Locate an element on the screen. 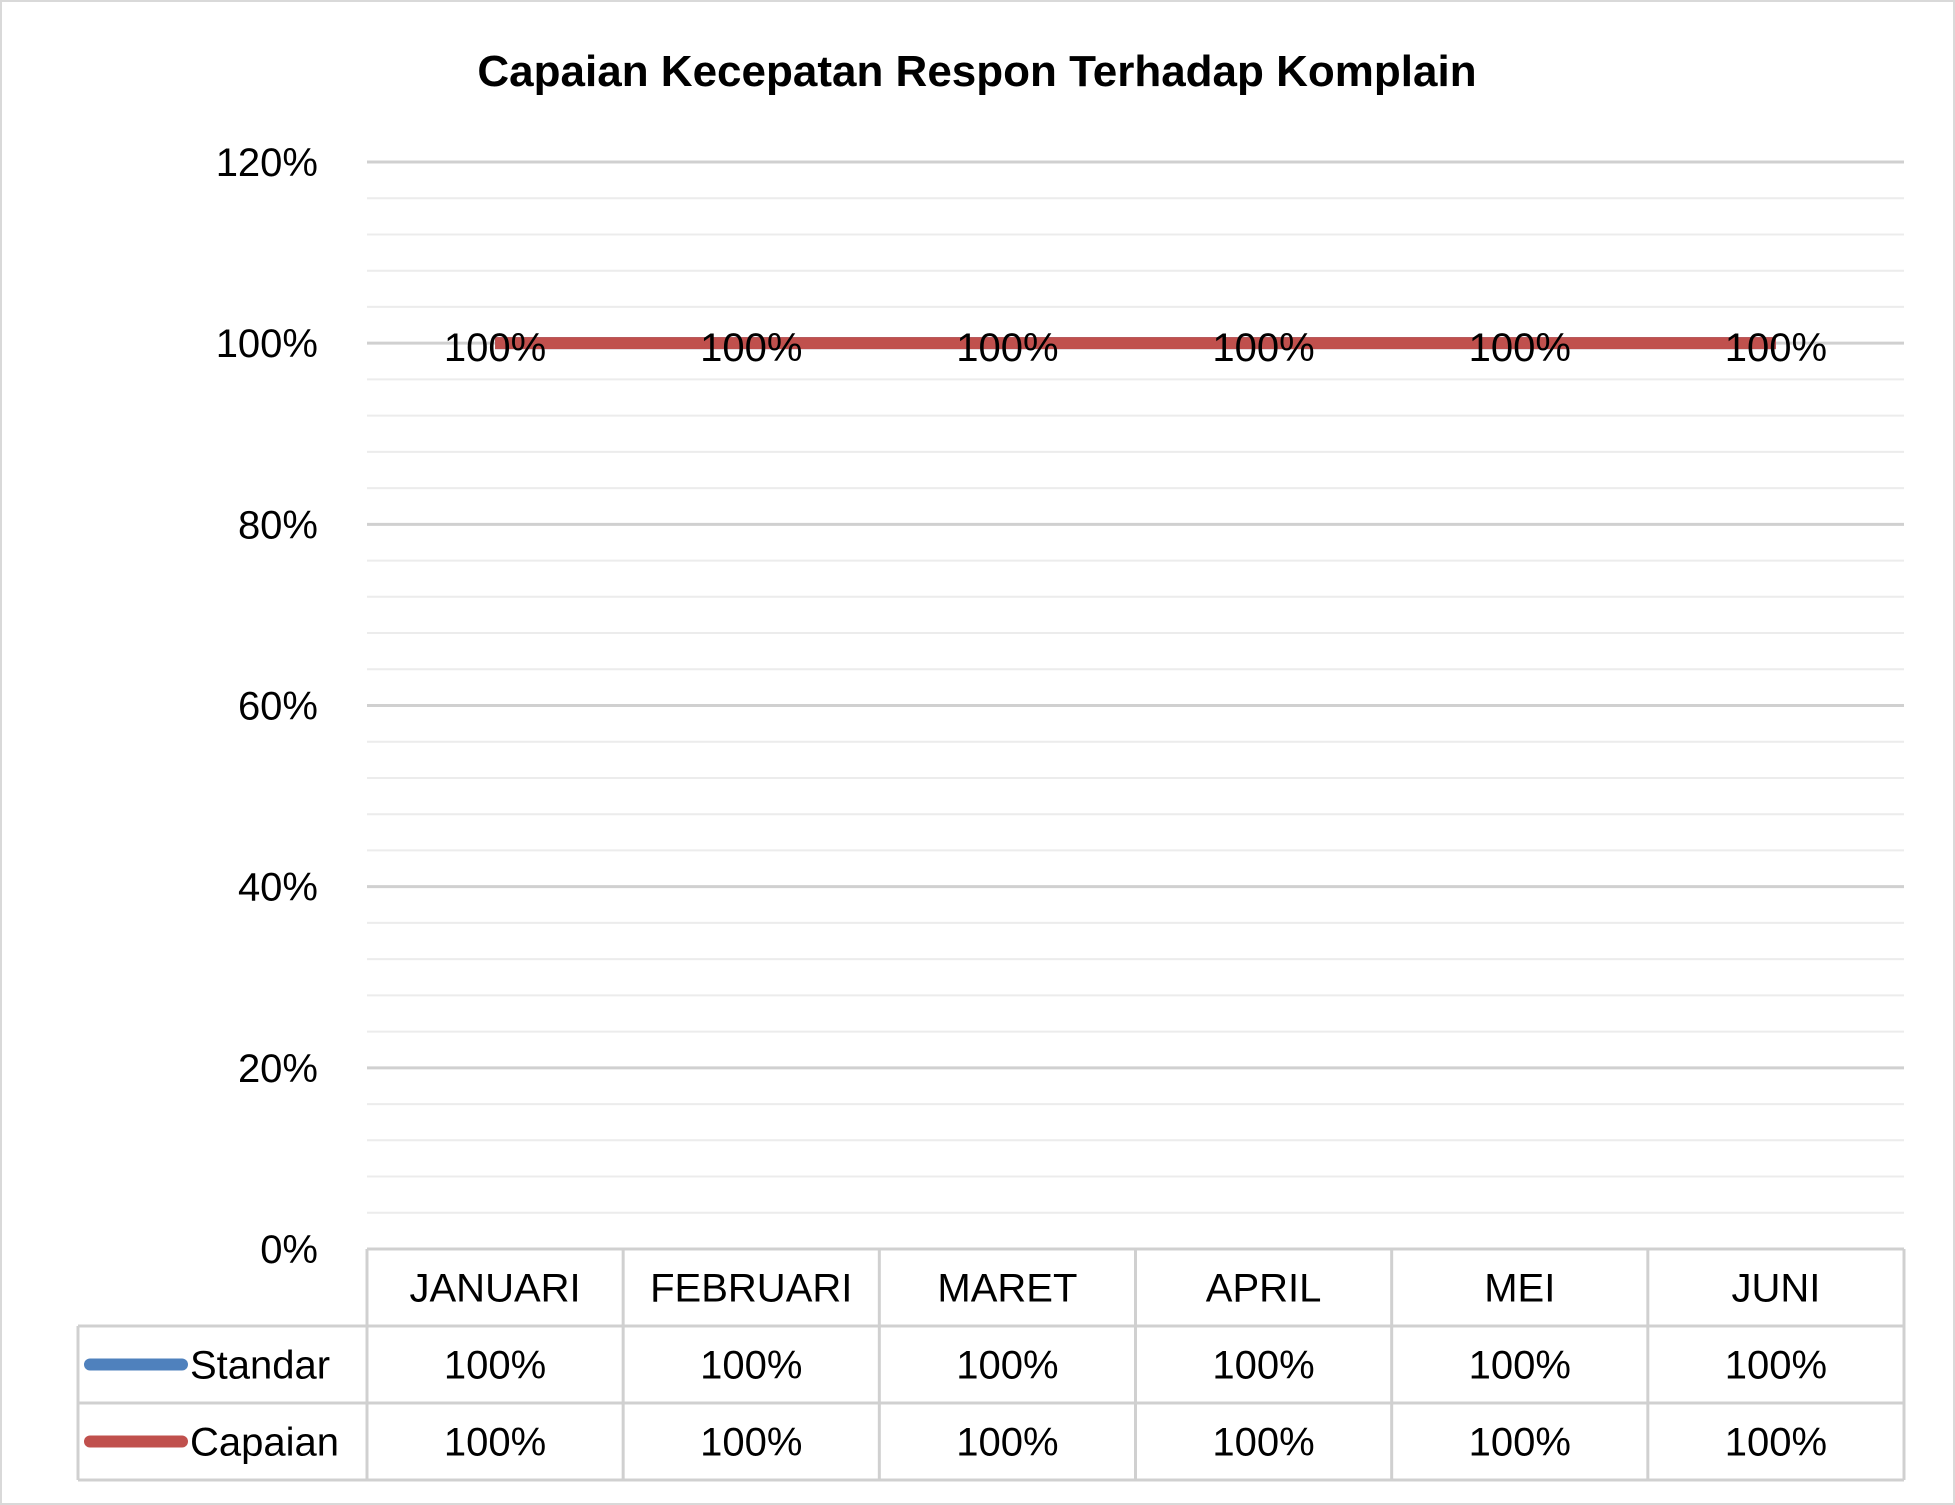  y-axis: 0% 20% 40% 60% 80% 100% 120% is located at coordinates (267, 706).